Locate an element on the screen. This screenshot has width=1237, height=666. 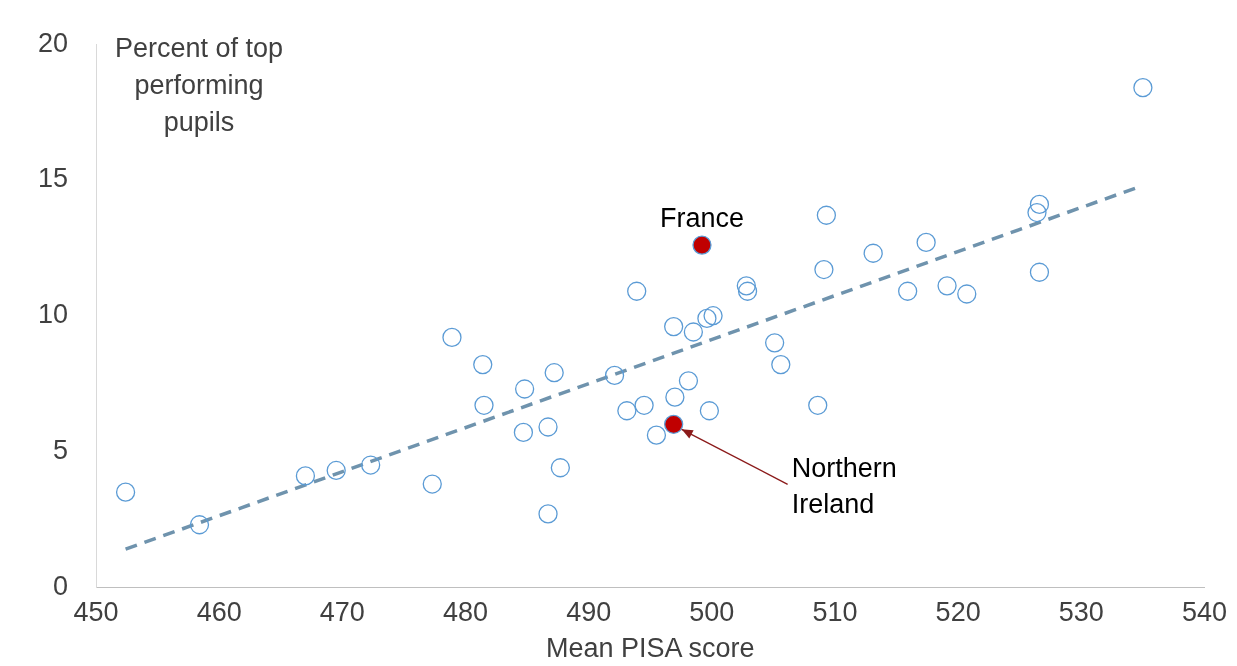
x-tick-label: 460 is located at coordinates (219, 611).